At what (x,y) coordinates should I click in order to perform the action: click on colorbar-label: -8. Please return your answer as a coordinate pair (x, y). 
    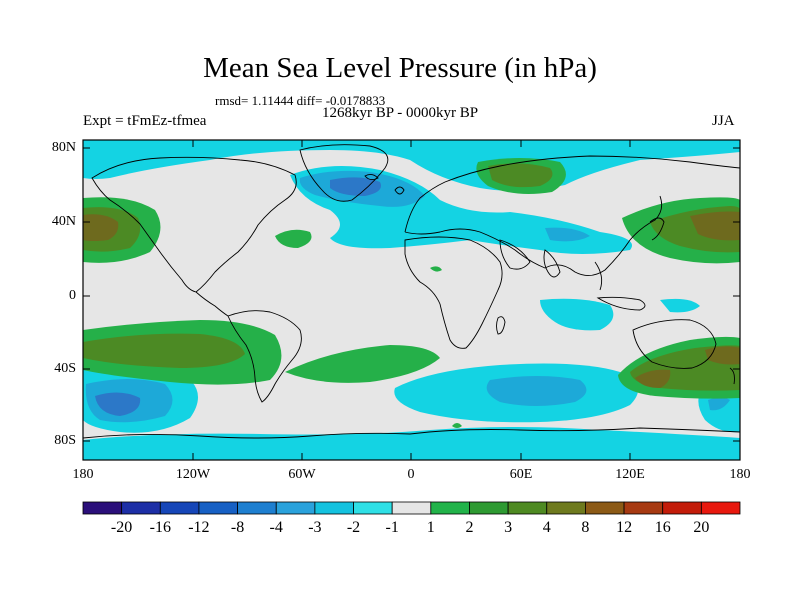
    Looking at the image, I should click on (237, 527).